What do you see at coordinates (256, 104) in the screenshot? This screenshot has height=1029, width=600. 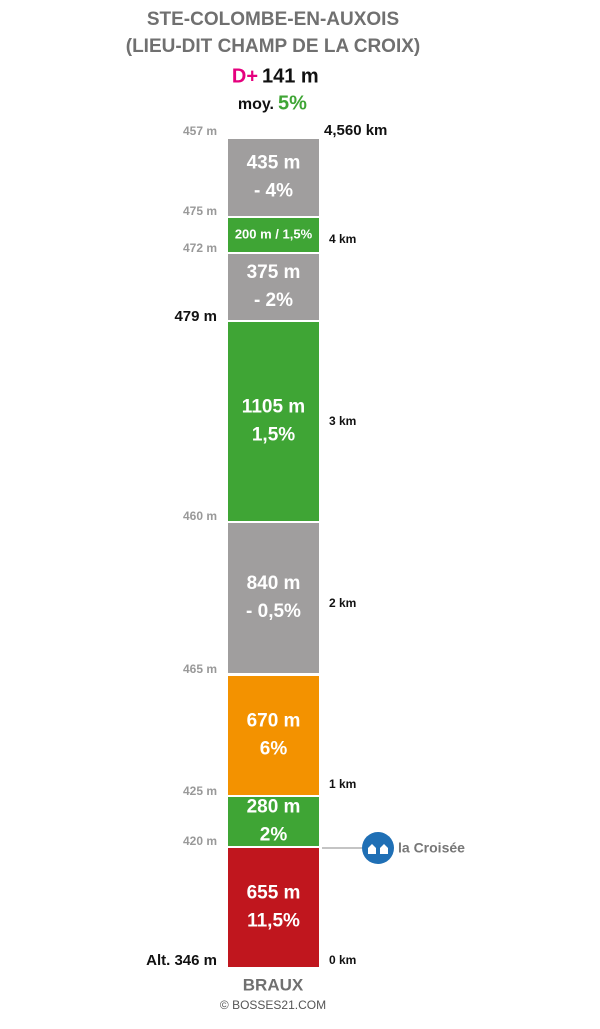 I see `avg-label: moy.` at bounding box center [256, 104].